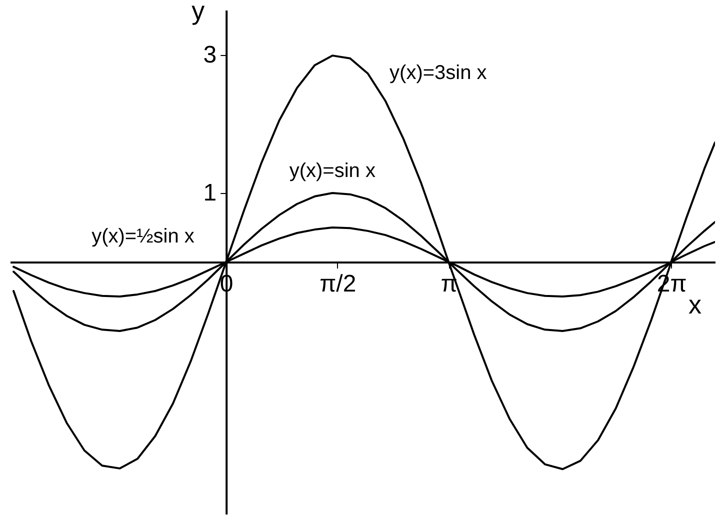 Image resolution: width=725 pixels, height=524 pixels. What do you see at coordinates (210, 54) in the screenshot?
I see `y-tick-label: 3` at bounding box center [210, 54].